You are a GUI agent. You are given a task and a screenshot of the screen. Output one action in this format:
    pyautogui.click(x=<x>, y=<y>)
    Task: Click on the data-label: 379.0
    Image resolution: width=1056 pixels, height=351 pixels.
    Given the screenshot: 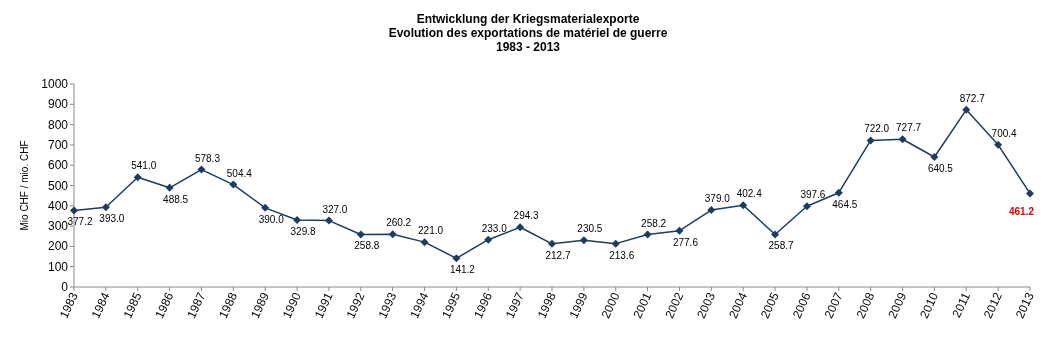 What is the action you would take?
    pyautogui.click(x=717, y=199)
    